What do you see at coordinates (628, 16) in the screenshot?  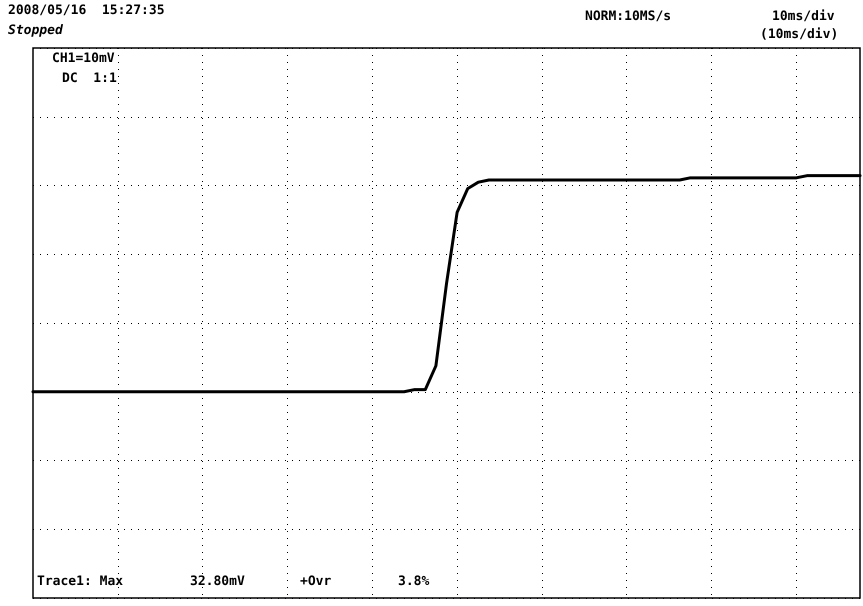 I see `text: NORM:10MS/s` at bounding box center [628, 16].